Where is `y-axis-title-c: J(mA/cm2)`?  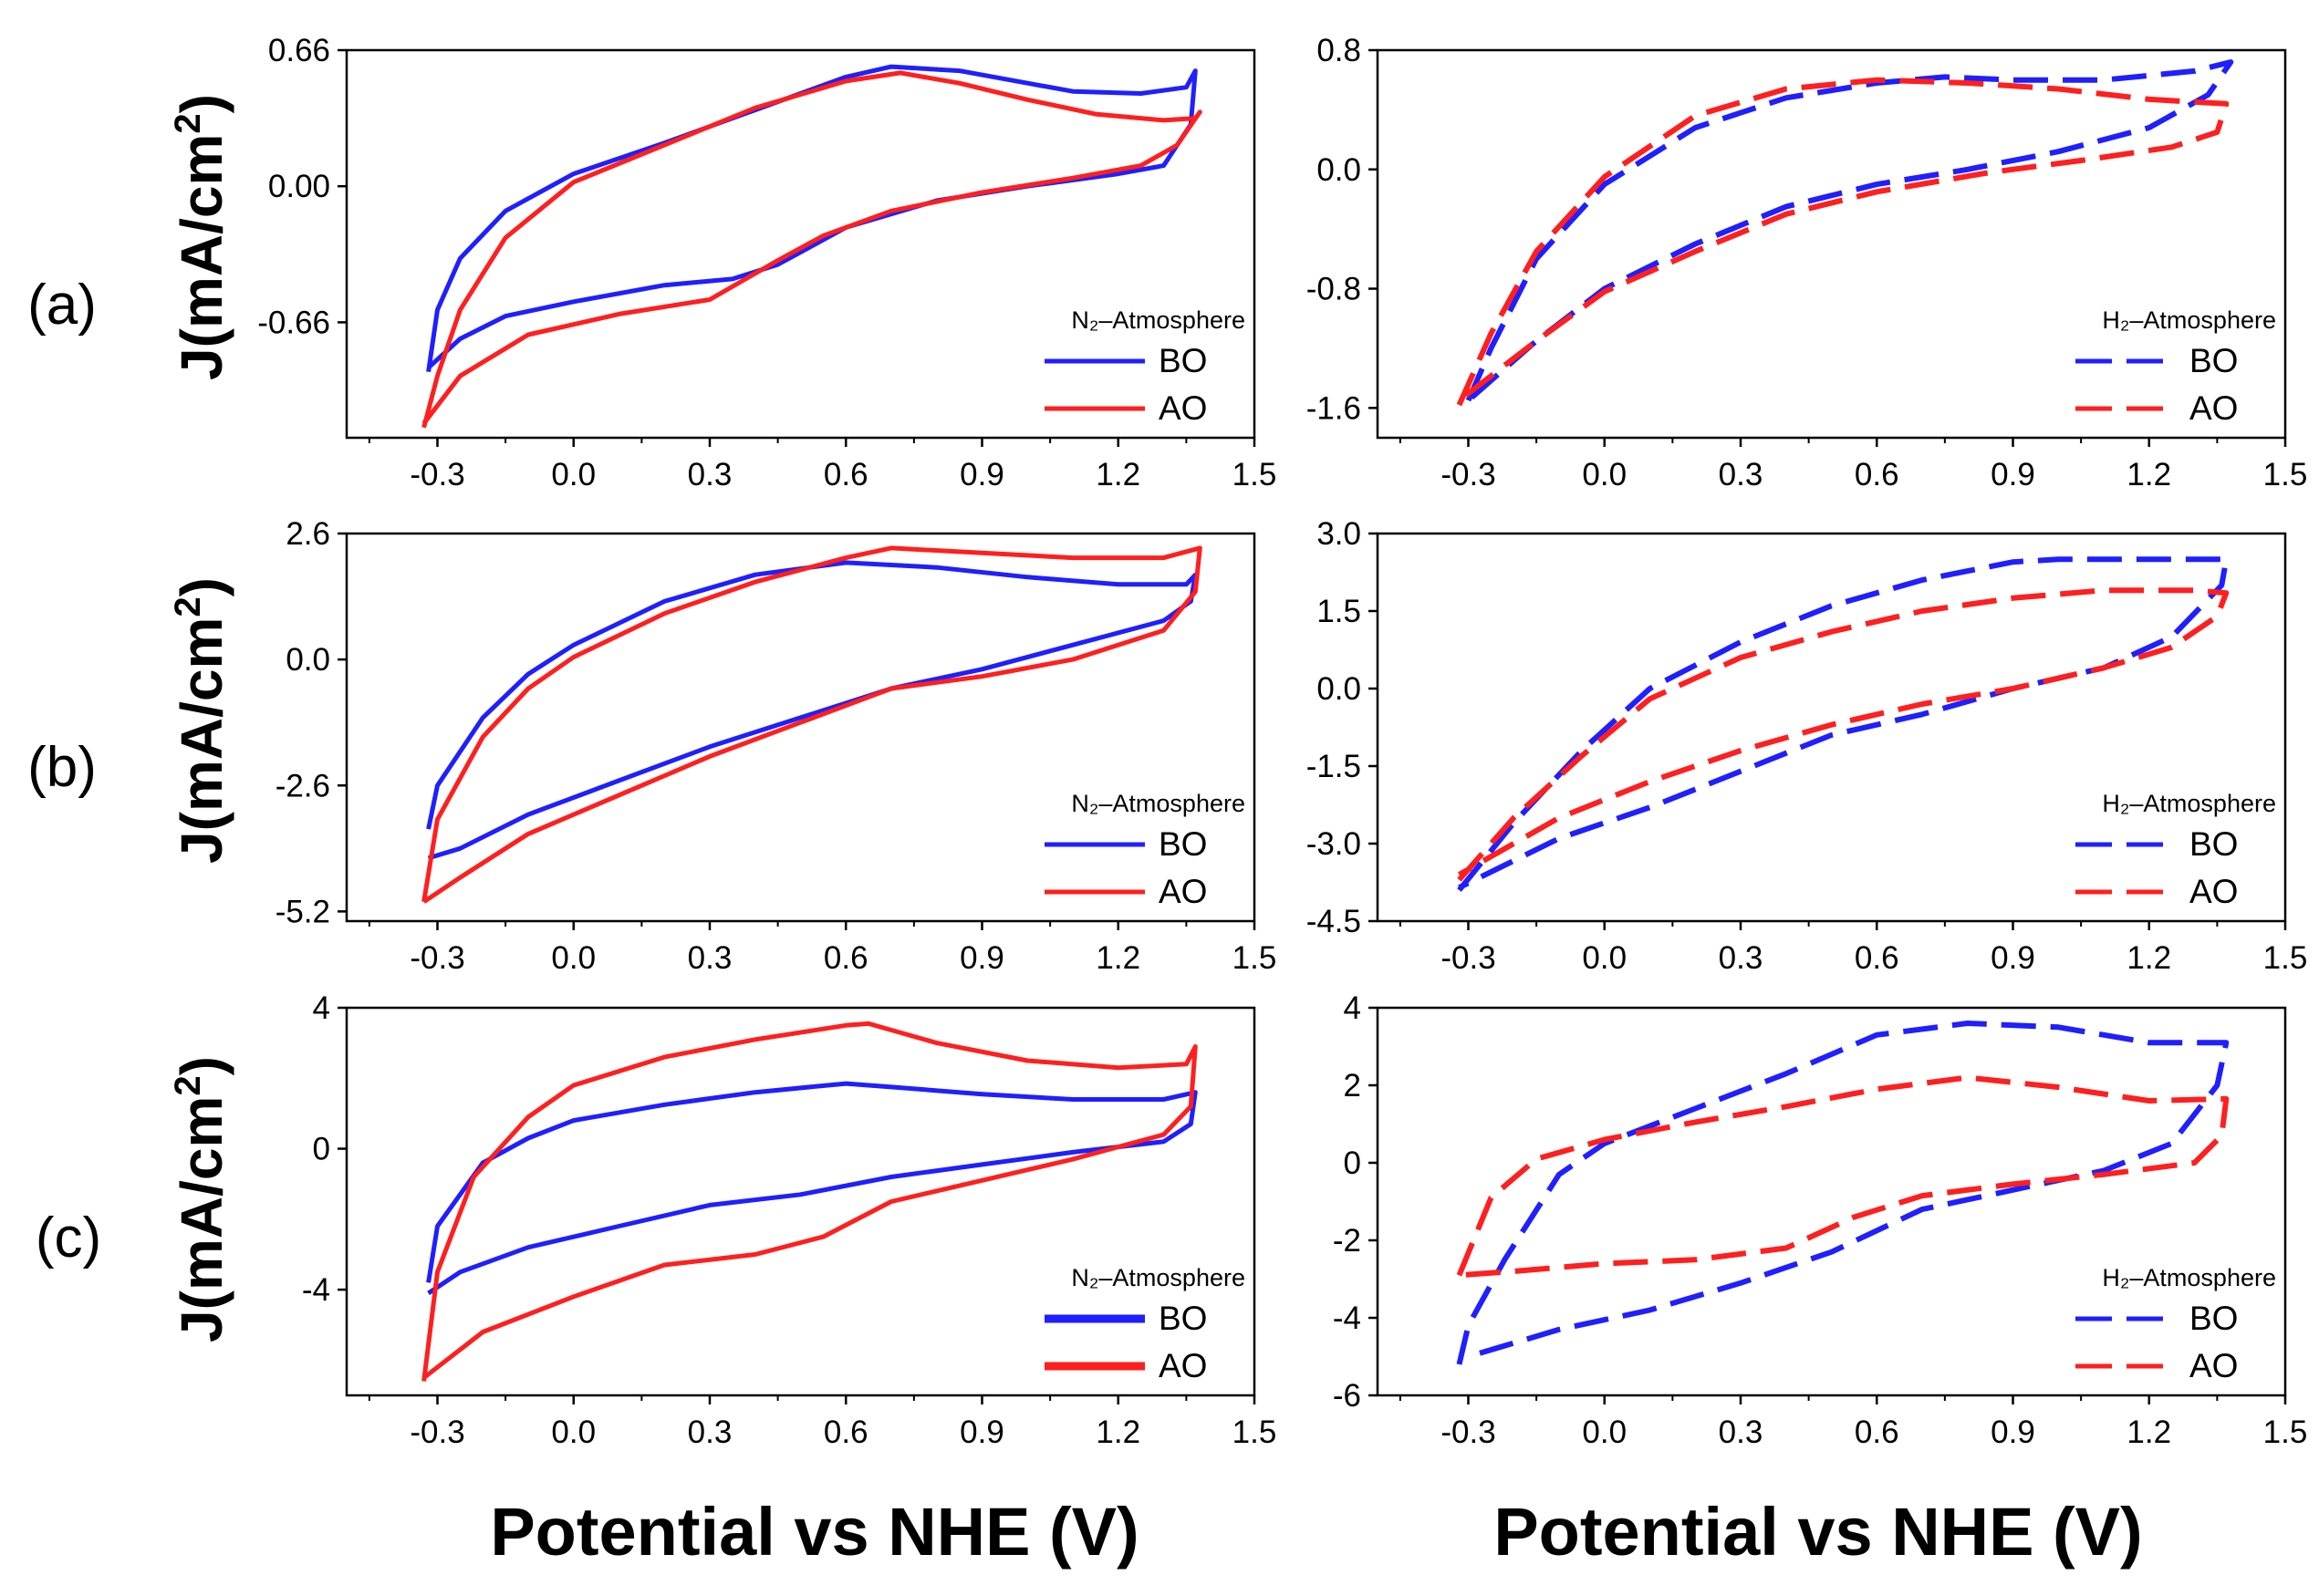 y-axis-title-c: J(mA/cm2) is located at coordinates (201, 1199).